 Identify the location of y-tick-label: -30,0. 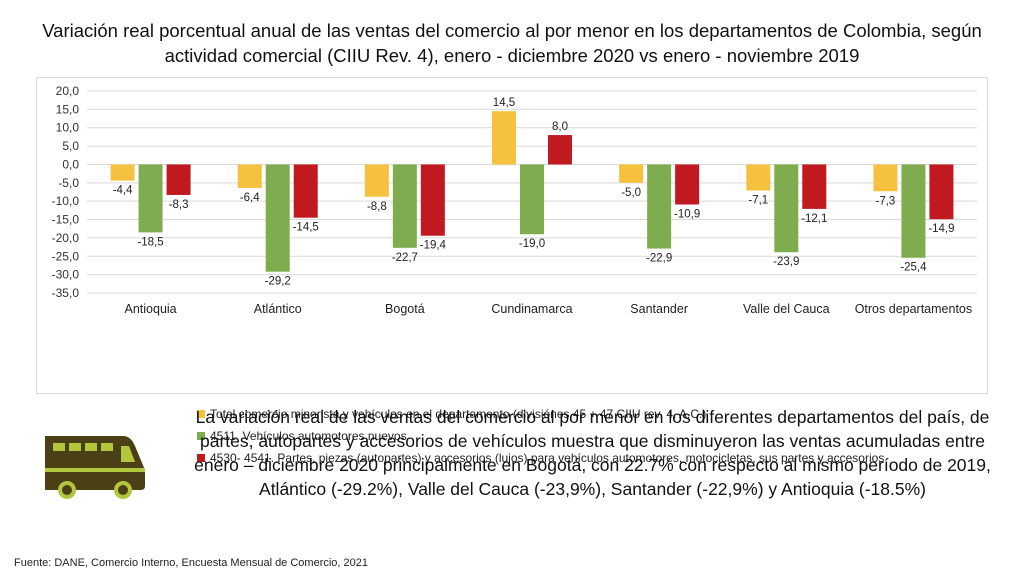
(66, 275).